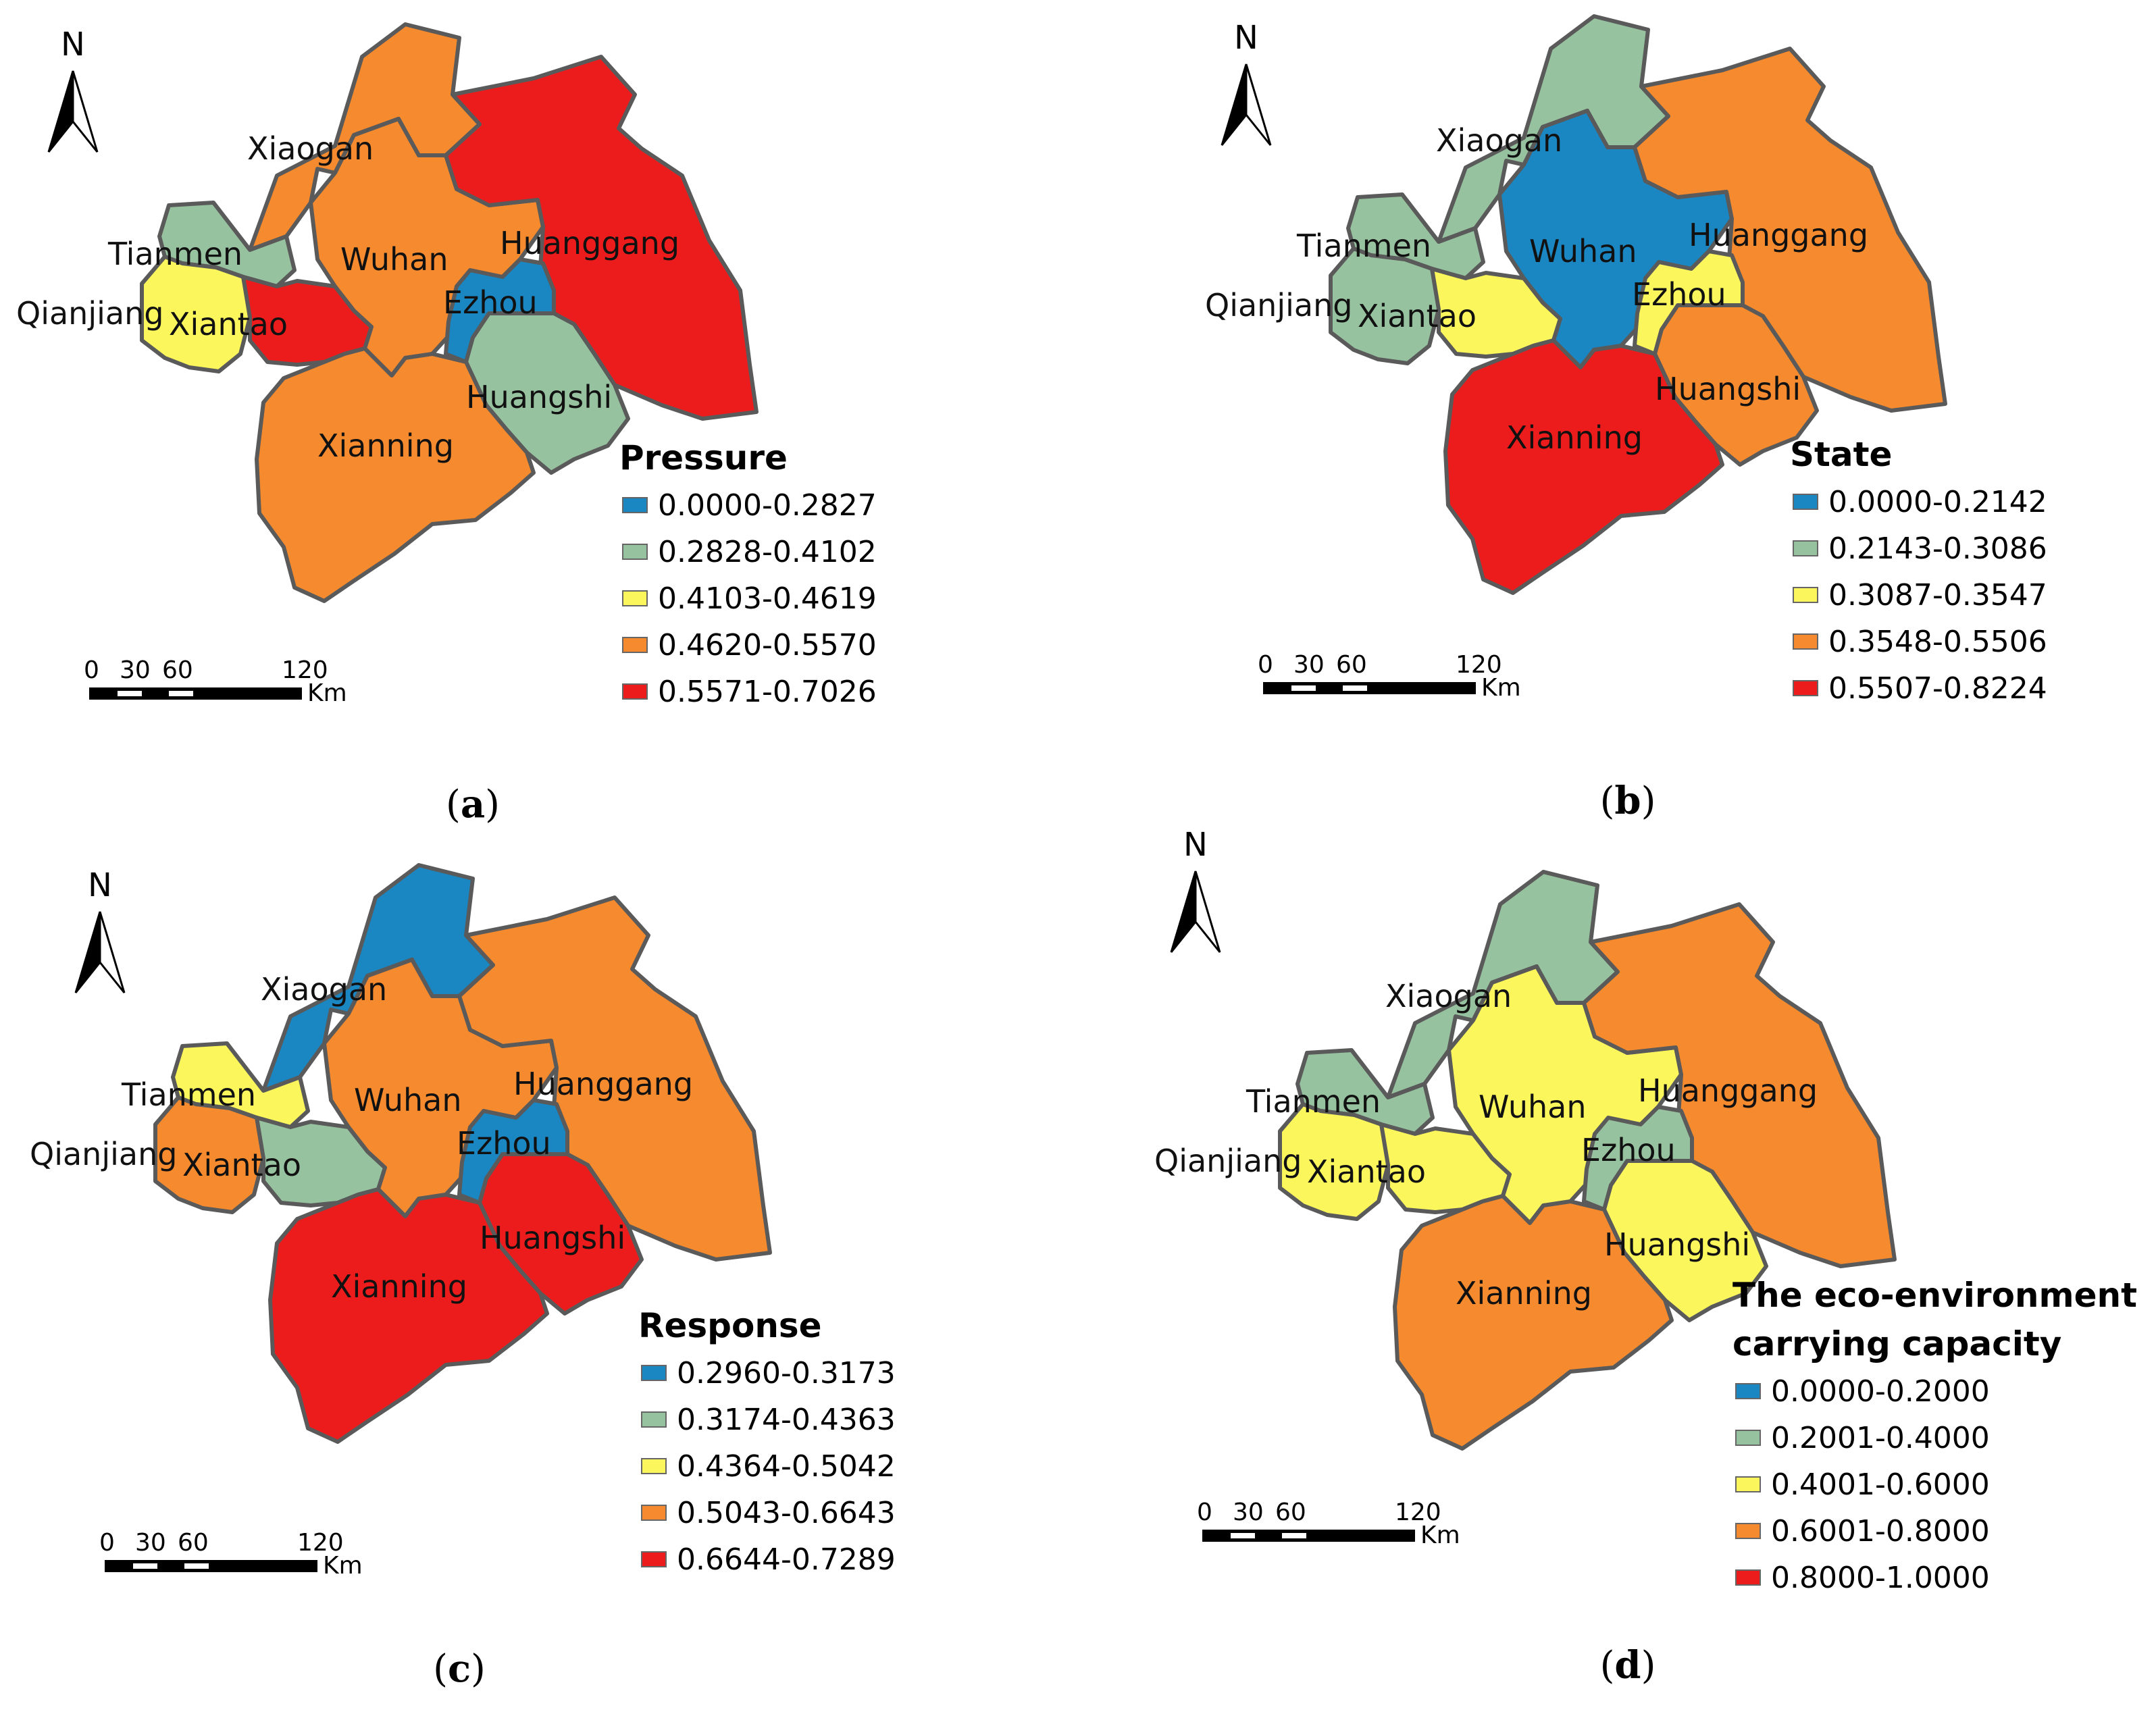  I want to click on legend-item-label: 0.2828-0.4102, so click(768, 552).